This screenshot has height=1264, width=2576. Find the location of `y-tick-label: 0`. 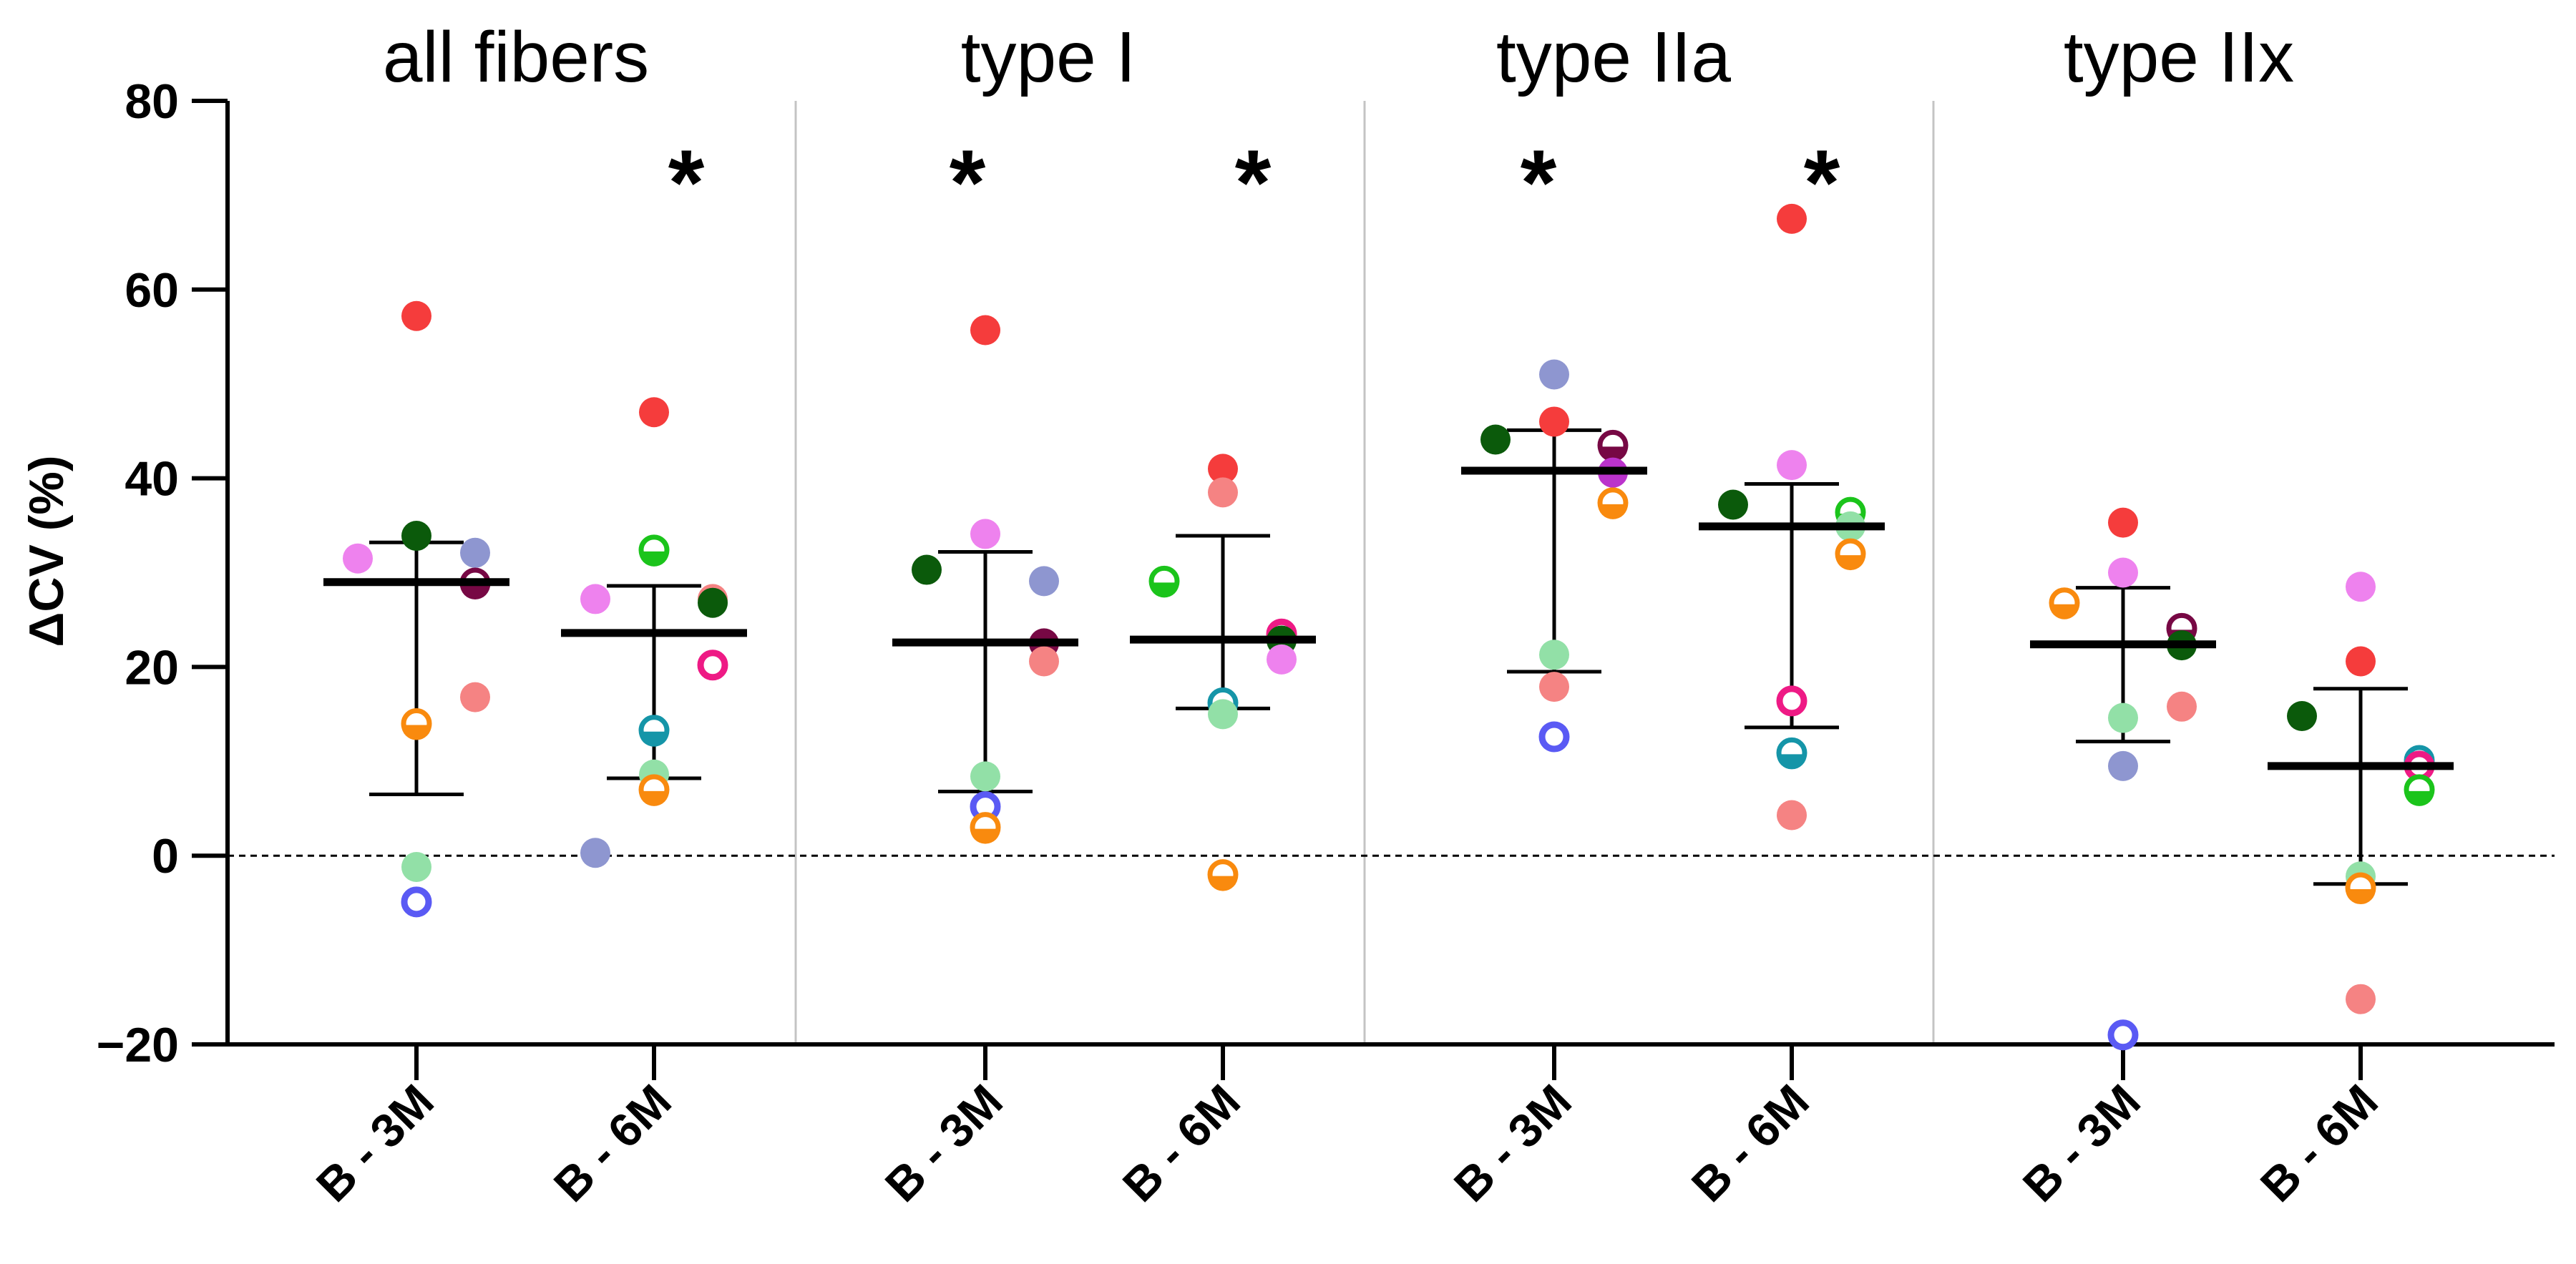

y-tick-label: 0 is located at coordinates (165, 856).